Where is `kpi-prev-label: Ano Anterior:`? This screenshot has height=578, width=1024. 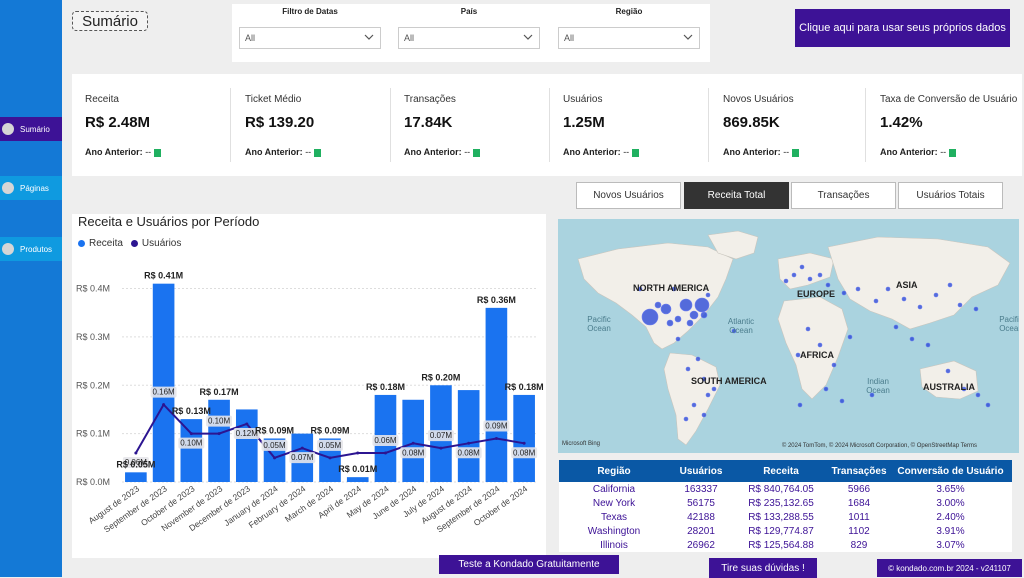 kpi-prev-label: Ano Anterior: is located at coordinates (592, 152).